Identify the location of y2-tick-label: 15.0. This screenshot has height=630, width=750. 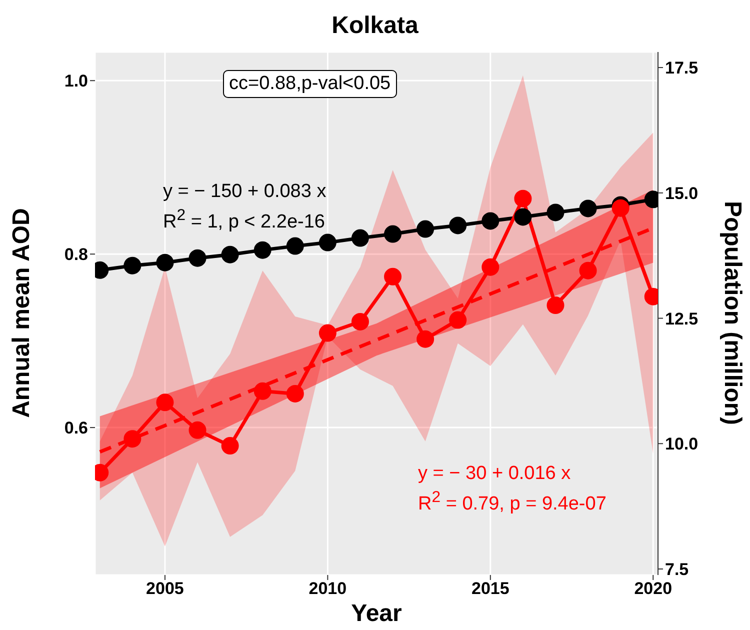
(681, 193).